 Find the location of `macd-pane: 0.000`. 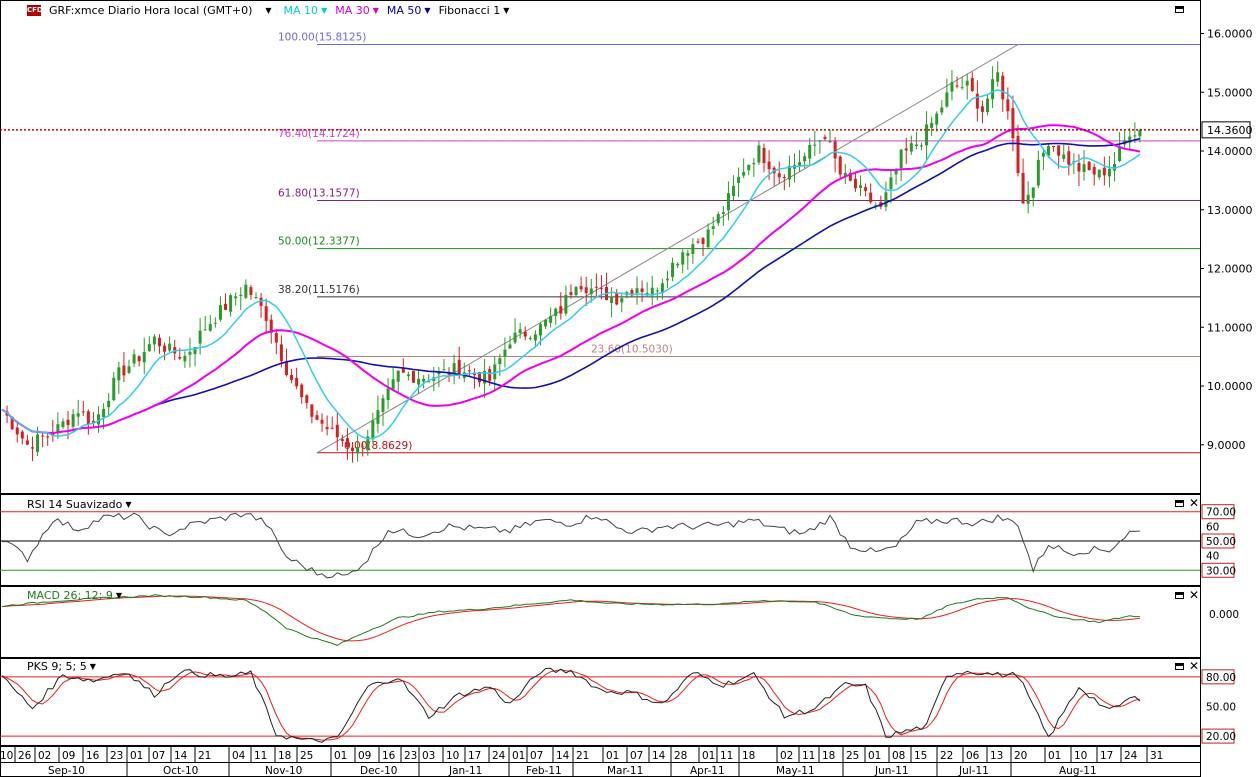

macd-pane: 0.000 is located at coordinates (620, 620).